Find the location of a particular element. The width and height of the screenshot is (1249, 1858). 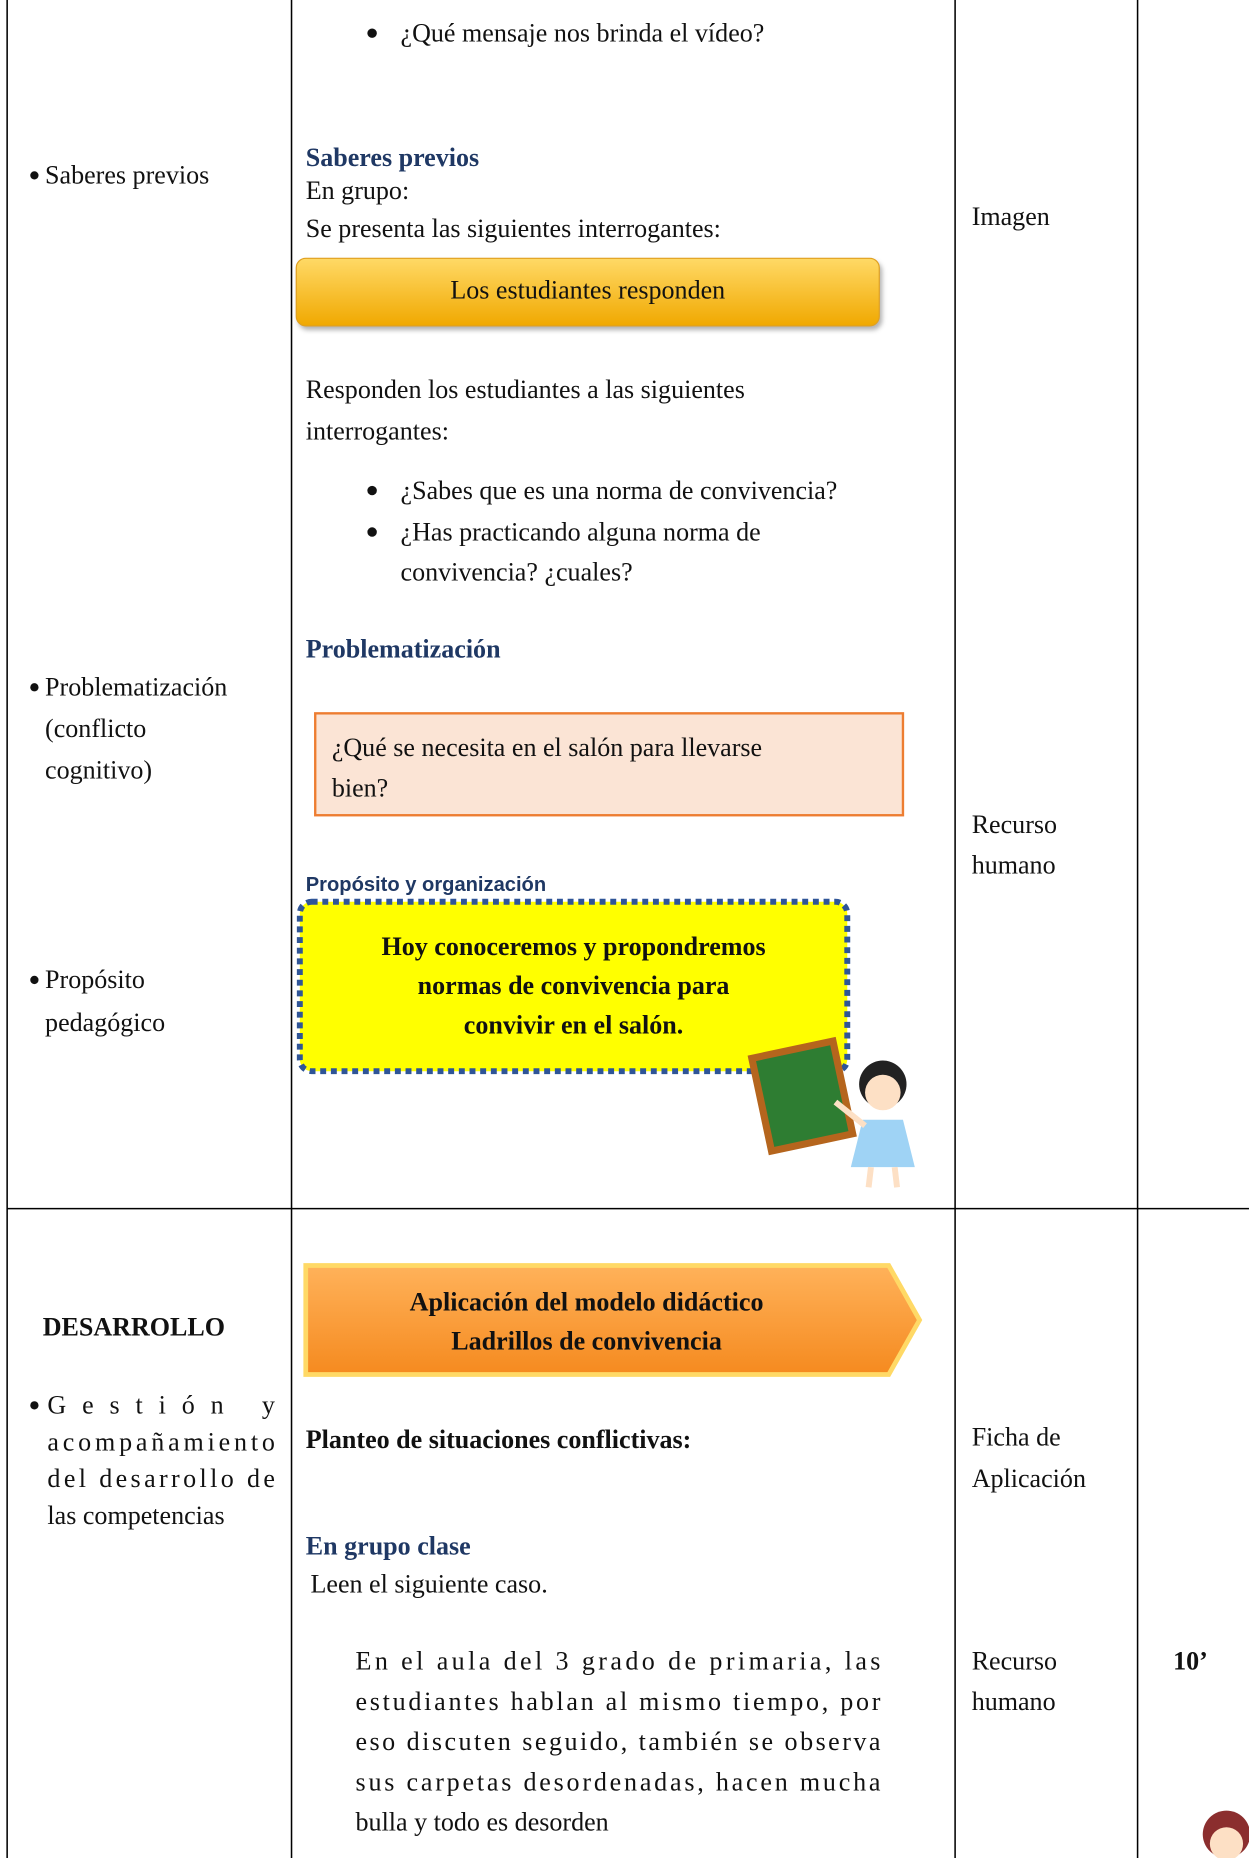

problem-text: bien? is located at coordinates (360, 787).